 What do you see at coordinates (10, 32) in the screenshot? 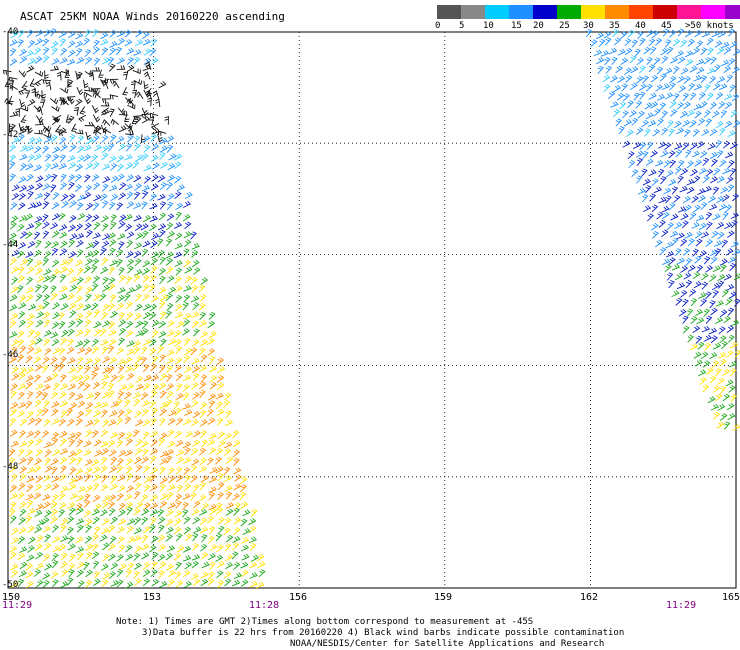
I see `lat-tick-40: -40` at bounding box center [10, 32].